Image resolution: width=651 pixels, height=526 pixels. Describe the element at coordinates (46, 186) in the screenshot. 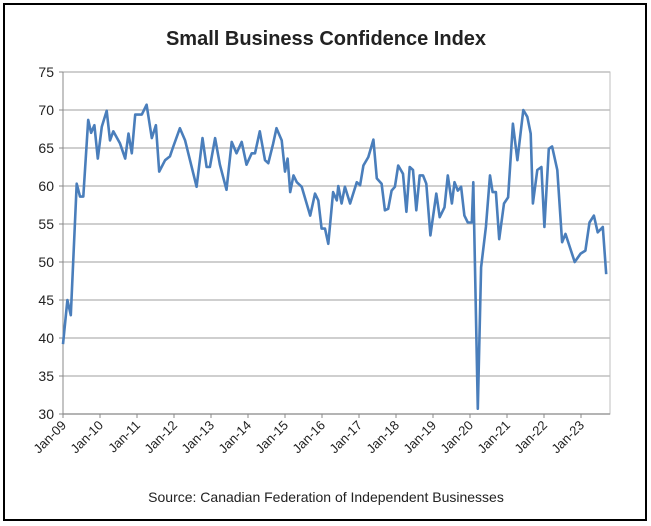

I see `y-tick-label: 60` at that location.